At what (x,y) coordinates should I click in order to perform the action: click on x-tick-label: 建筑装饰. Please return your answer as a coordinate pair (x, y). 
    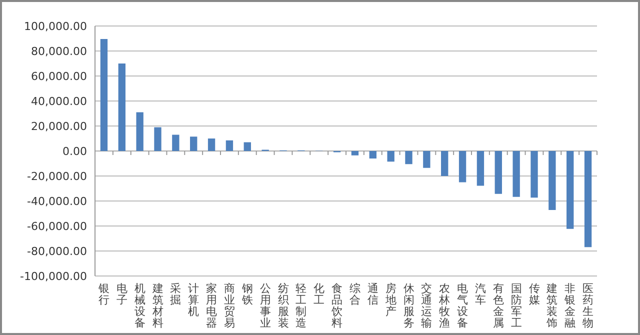
    Looking at the image, I should click on (552, 306).